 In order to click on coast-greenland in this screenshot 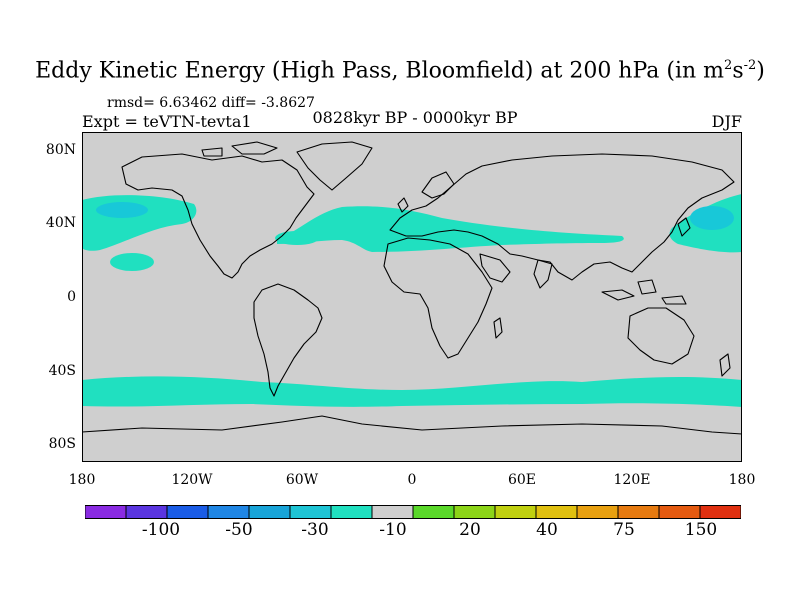, I will do `click(334, 166)`.